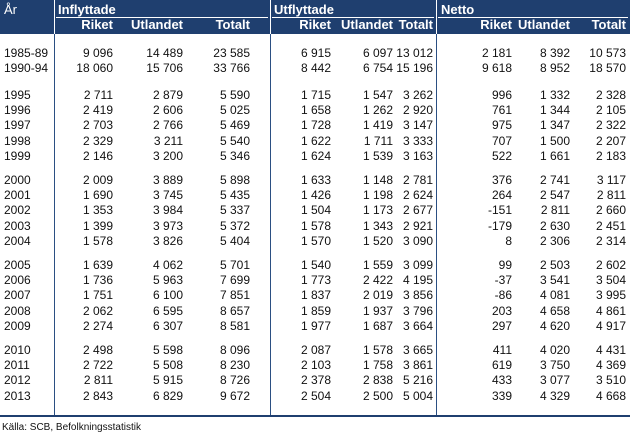 Image resolution: width=630 pixels, height=437 pixels. Describe the element at coordinates (554, 125) in the screenshot. I see `value-cell: 1 347` at that location.